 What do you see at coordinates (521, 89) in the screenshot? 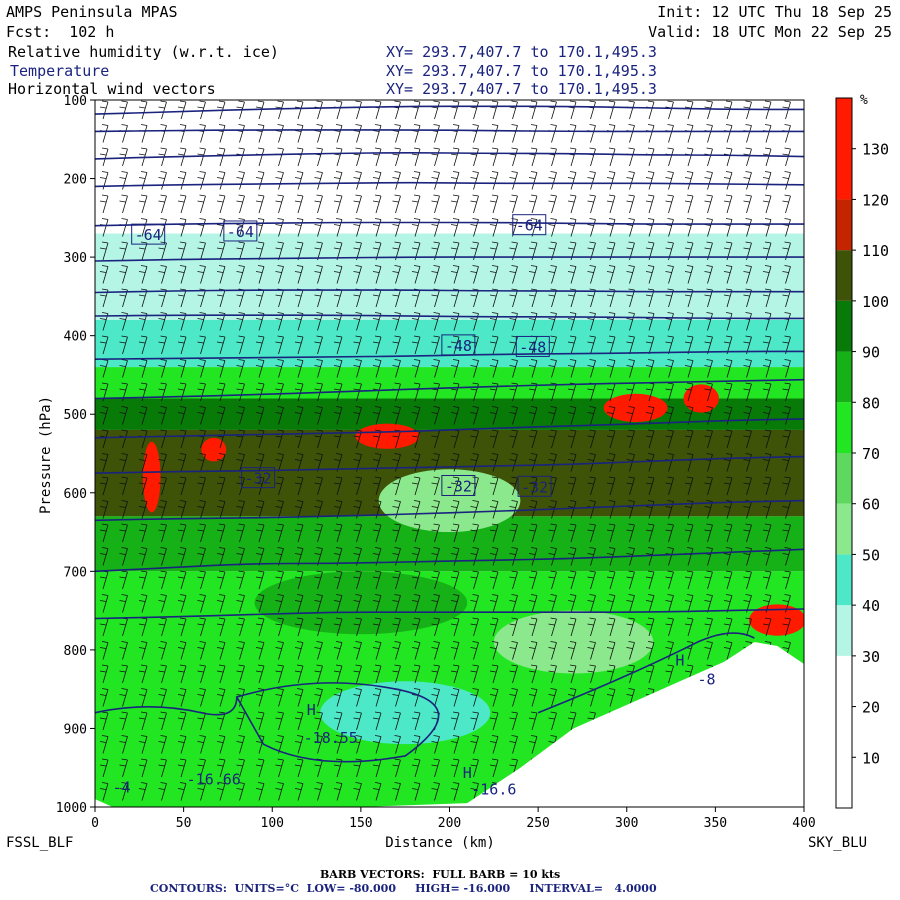
I see `xy-range-3: XY= 293.7,407.7 to 170.1,495.3` at bounding box center [521, 89].